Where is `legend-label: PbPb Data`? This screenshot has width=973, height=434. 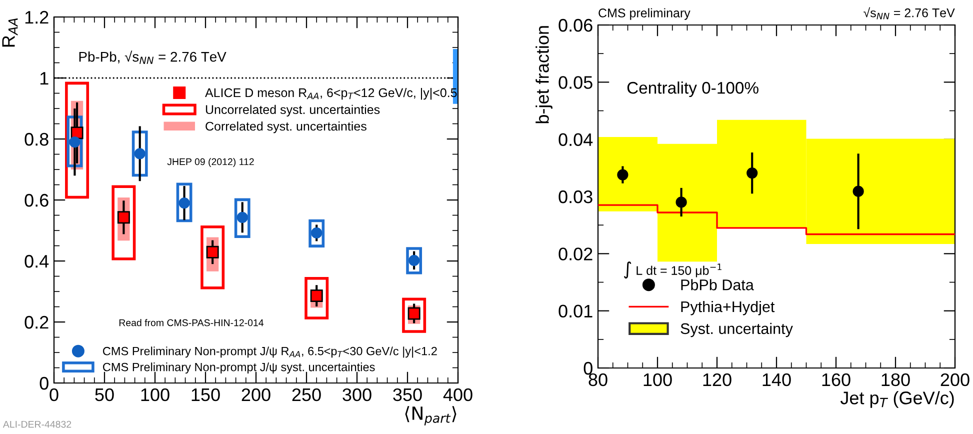
legend-label: PbPb Data is located at coordinates (717, 284).